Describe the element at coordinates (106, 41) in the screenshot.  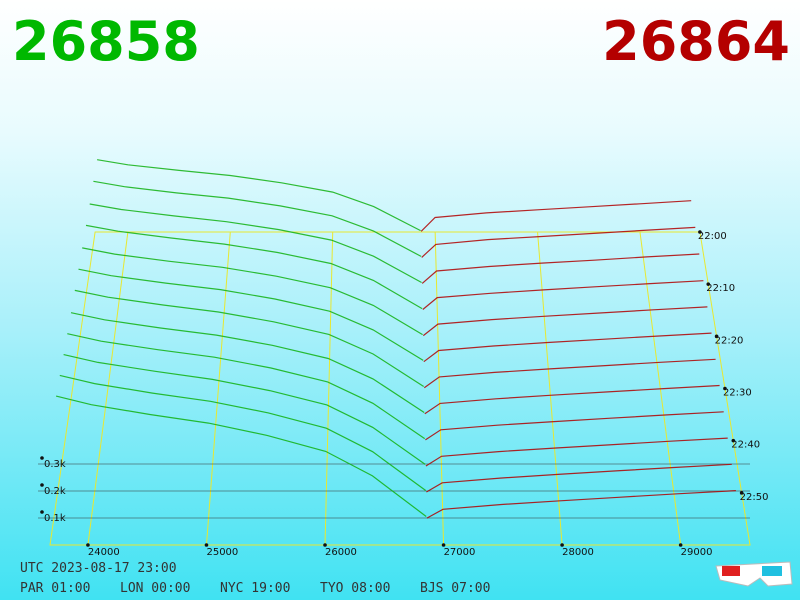
I see `bid-price: 26858` at that location.